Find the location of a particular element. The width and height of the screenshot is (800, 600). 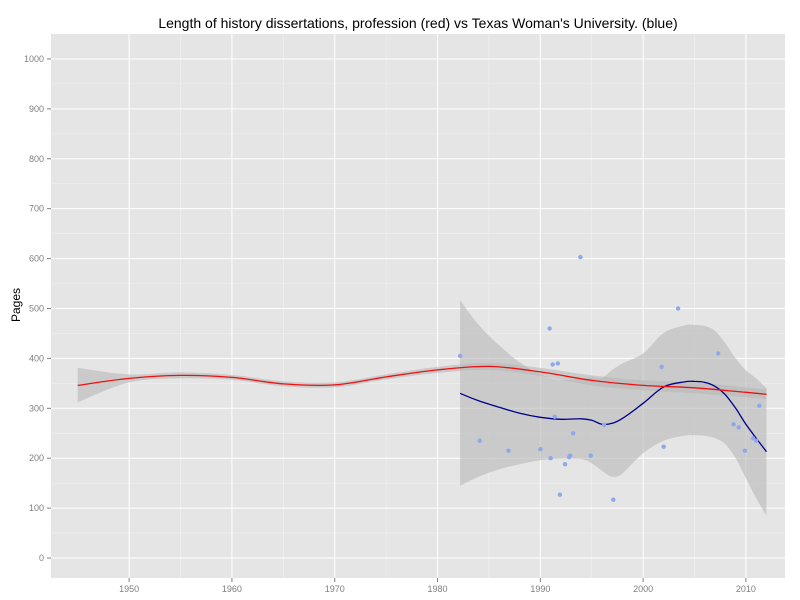

x-tick-label: 2000 is located at coordinates (643, 589).